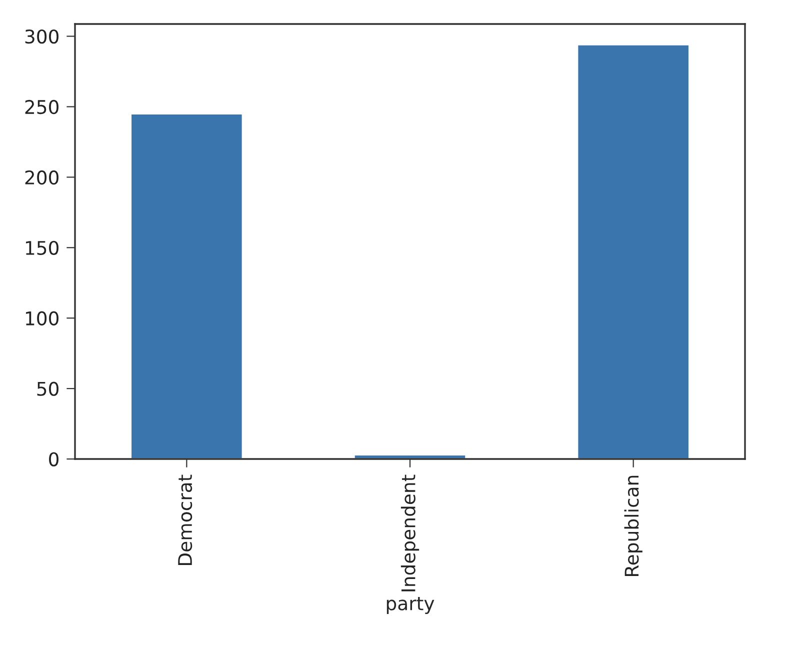 This screenshot has height=650, width=788. What do you see at coordinates (47, 389) in the screenshot?
I see `y-tick-label: 50` at bounding box center [47, 389].